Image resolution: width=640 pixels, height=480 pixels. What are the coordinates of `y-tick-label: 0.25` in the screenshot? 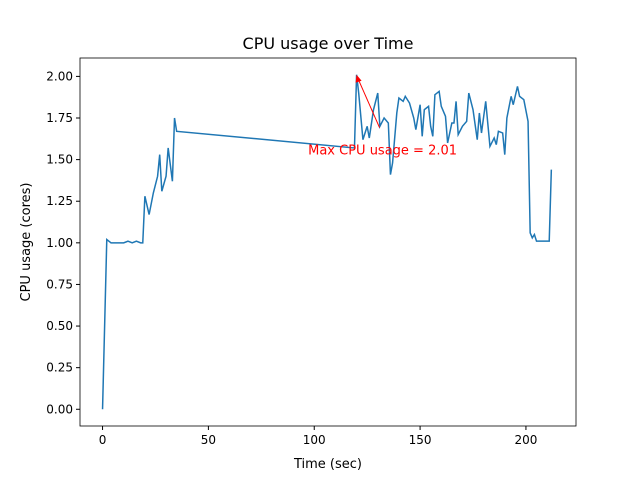 It's located at (59, 368).